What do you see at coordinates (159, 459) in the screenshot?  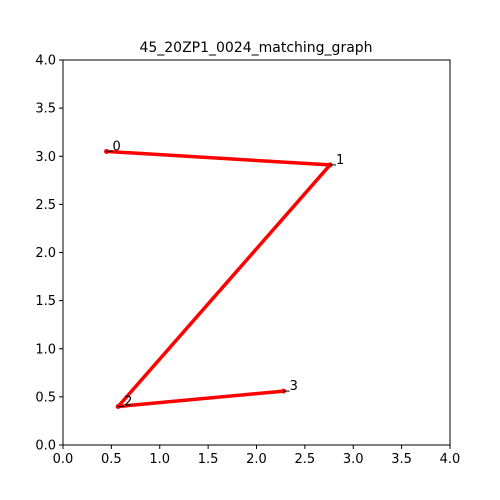 I see `x-tick-label: 1.0` at bounding box center [159, 459].